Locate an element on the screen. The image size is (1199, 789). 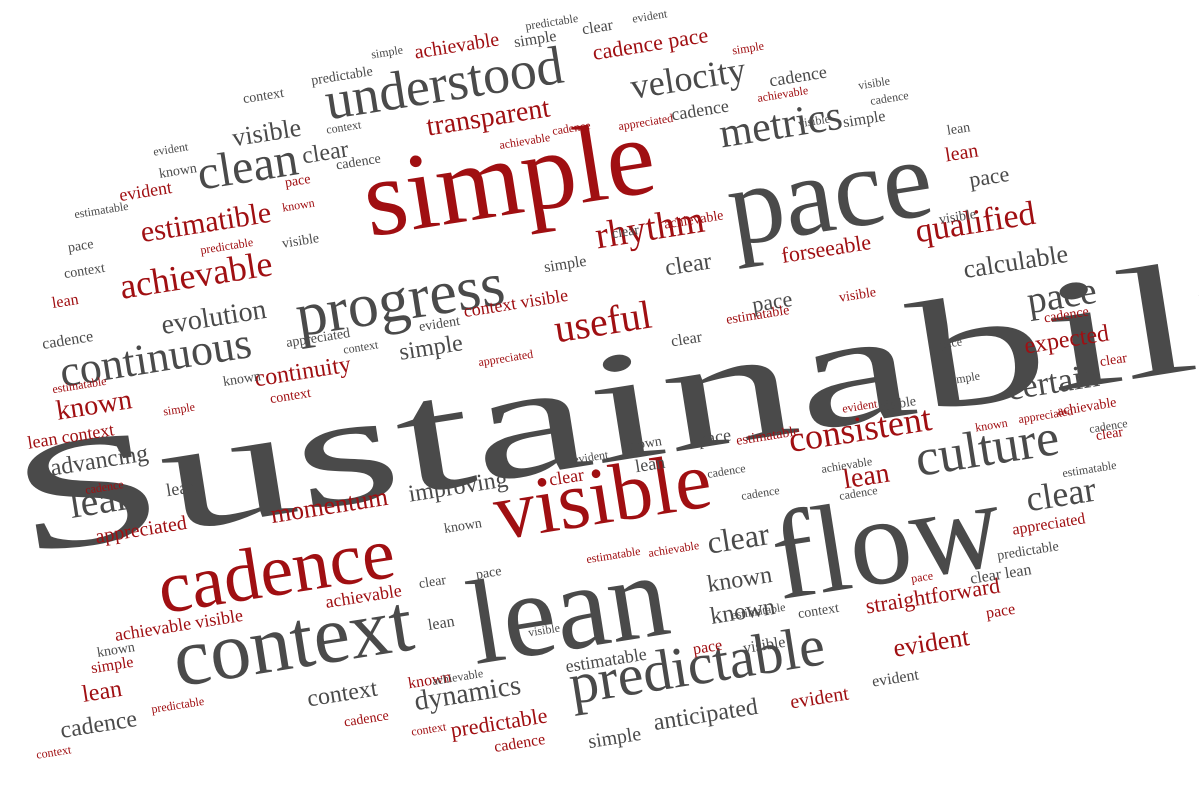
cloud-word: appreciated is located at coordinates (1049, 524).